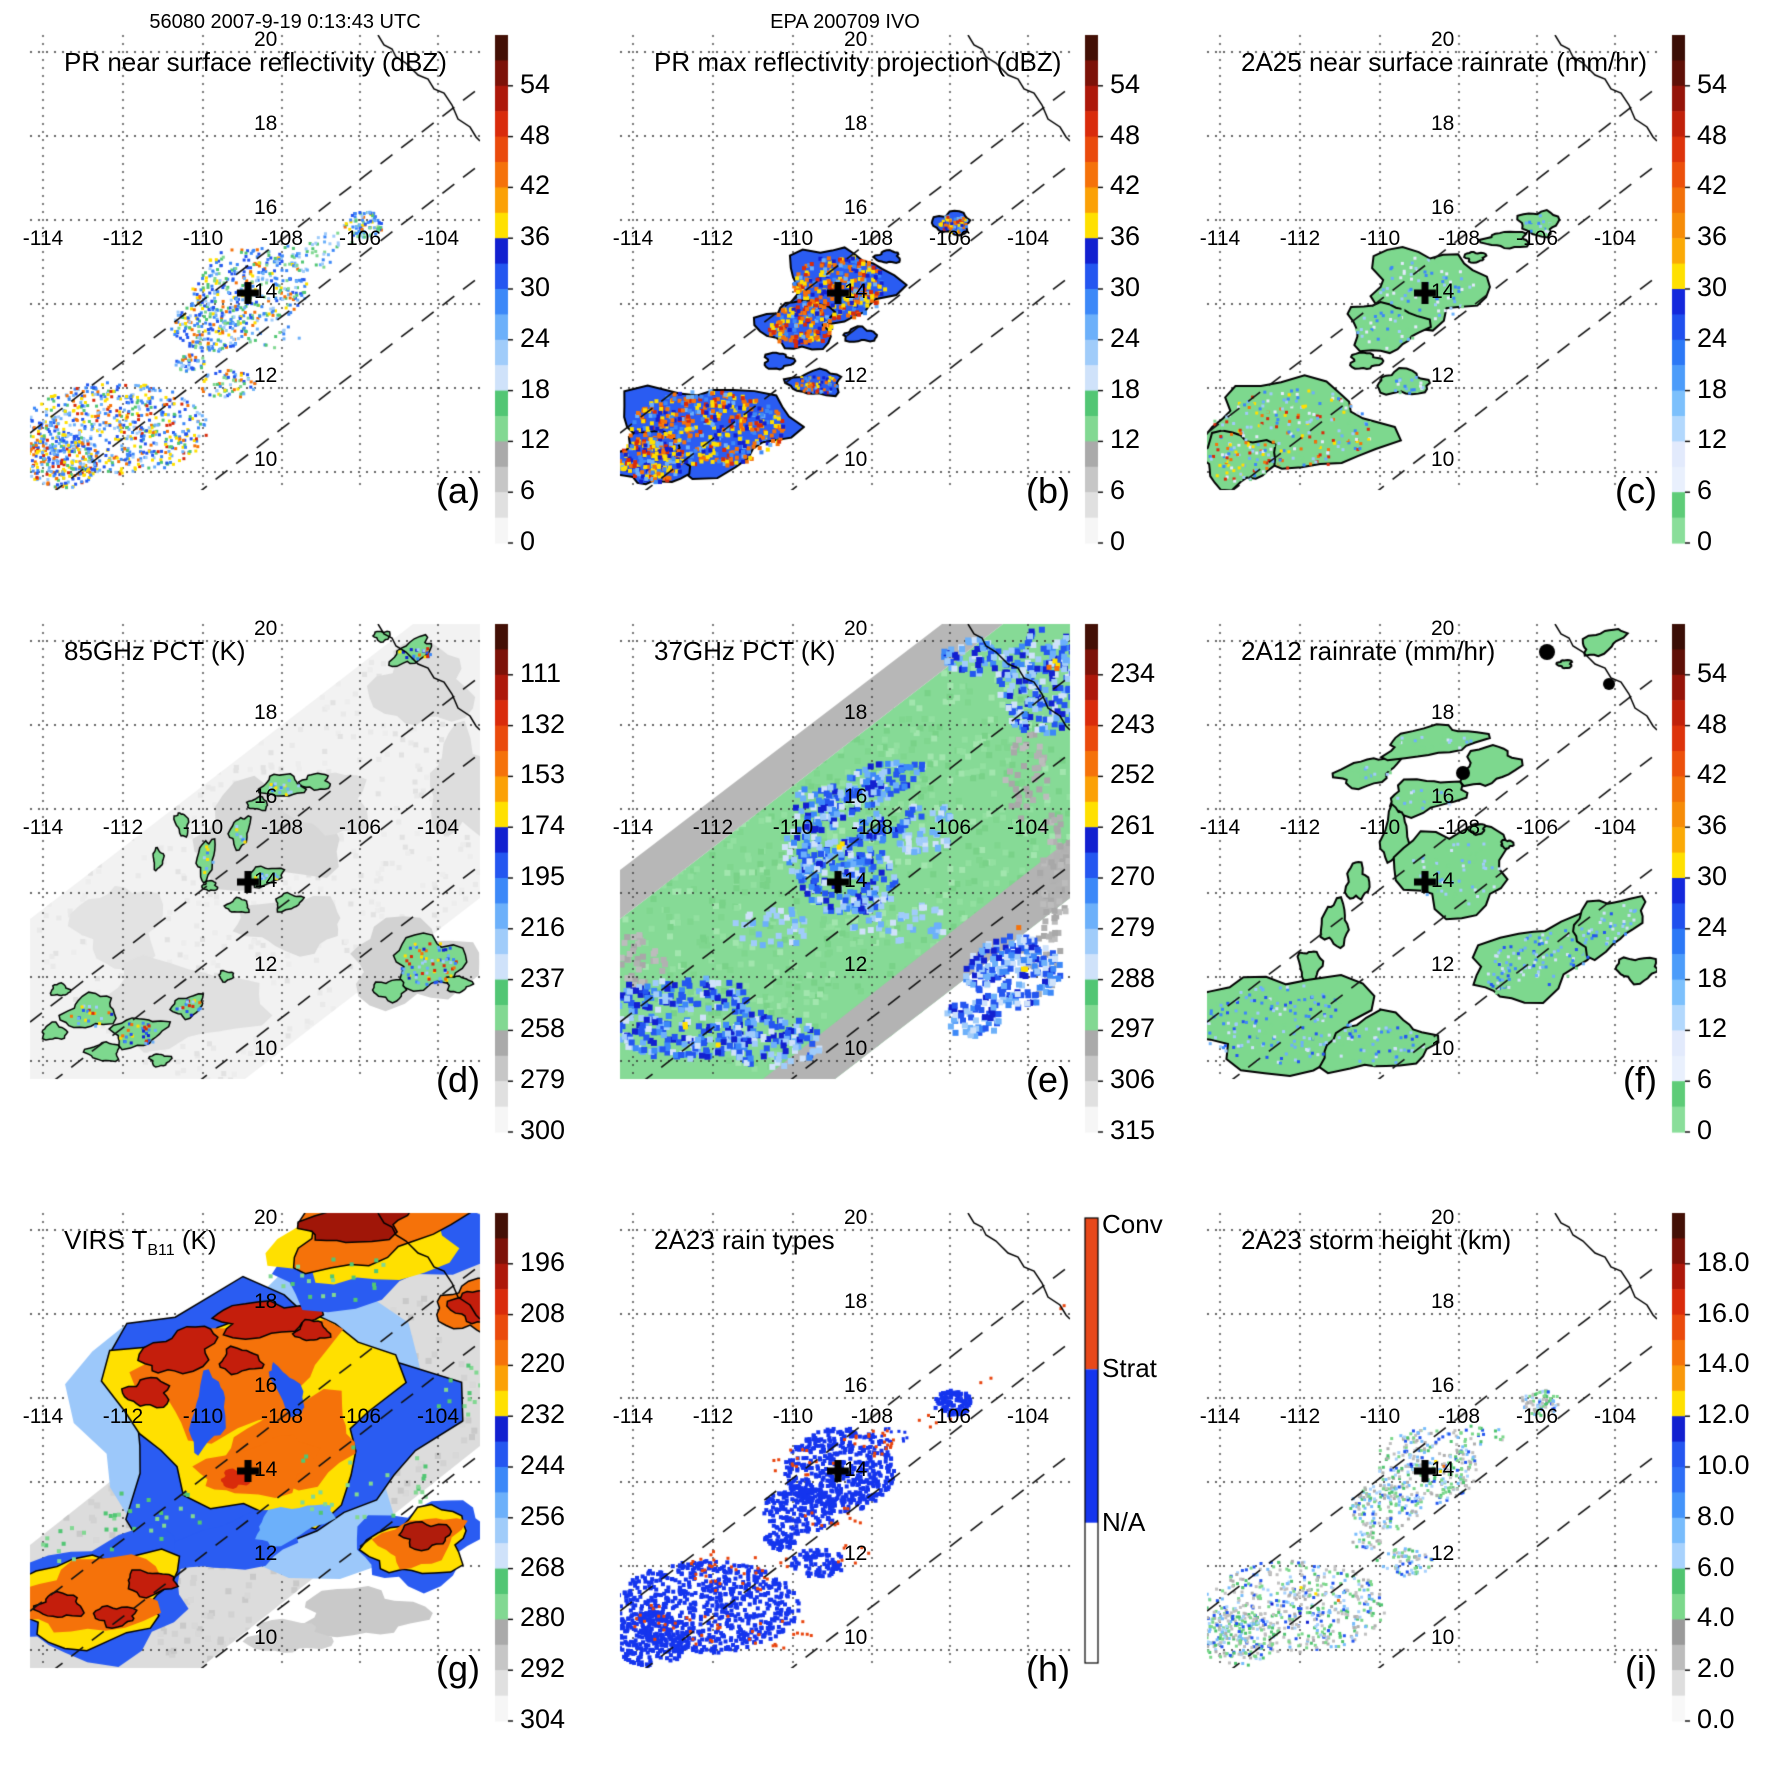  Describe the element at coordinates (543, 926) in the screenshot. I see `colorbar-tick-label: 216` at that location.